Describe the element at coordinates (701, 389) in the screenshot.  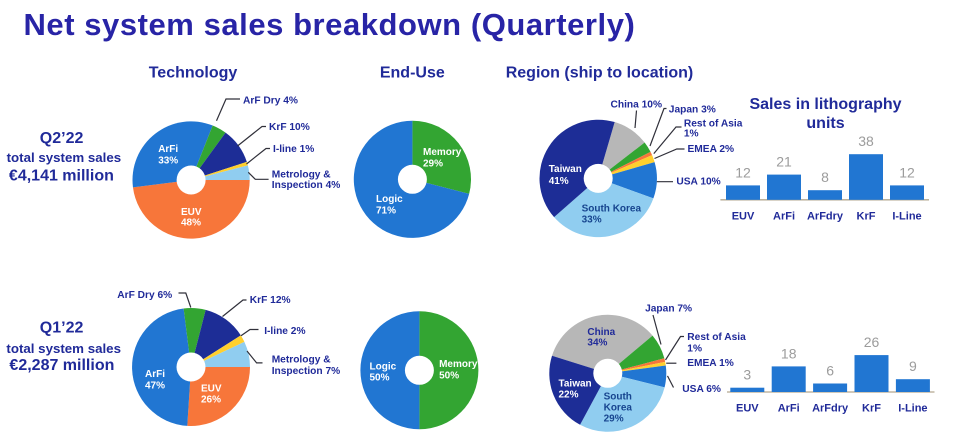
I see `svg-text: USA 6%` at that location.